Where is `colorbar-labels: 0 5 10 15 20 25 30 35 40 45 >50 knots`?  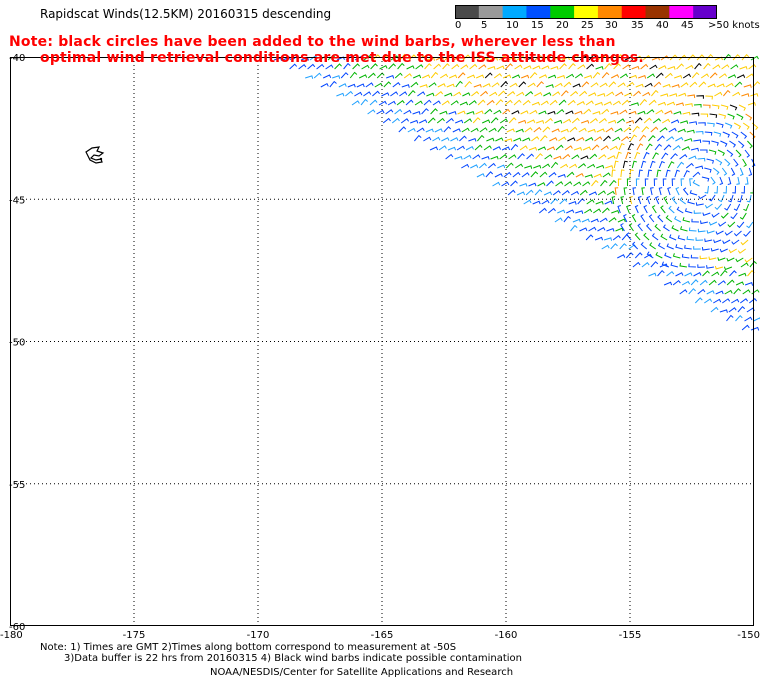
colorbar-labels: 0 5 10 15 20 25 30 35 40 45 >50 knots is located at coordinates (605, 27).